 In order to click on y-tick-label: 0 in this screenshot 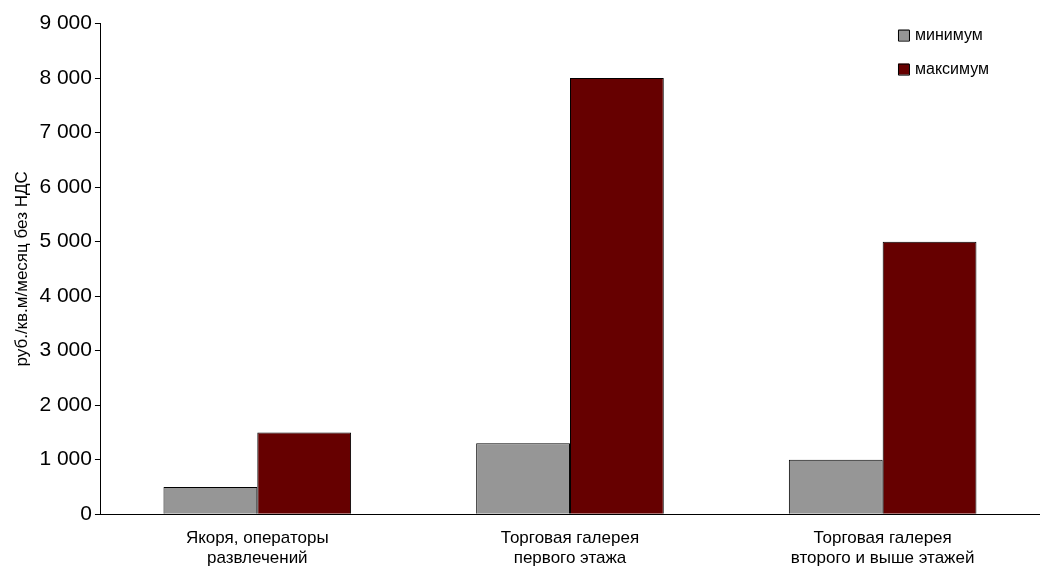, I will do `click(86, 512)`.